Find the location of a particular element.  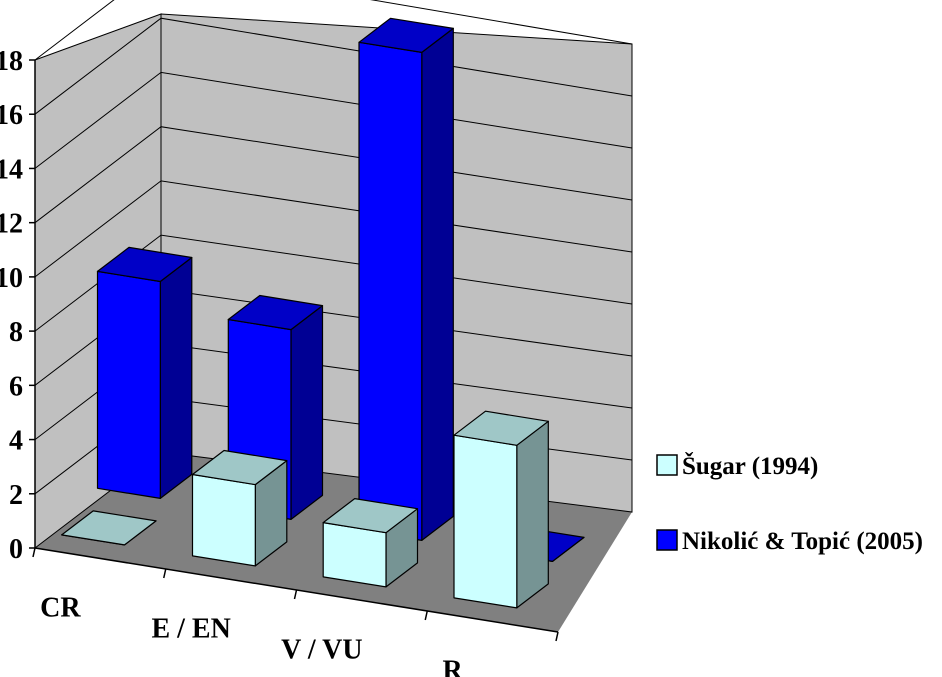

y-tick-label: 18 is located at coordinates (11, 61).